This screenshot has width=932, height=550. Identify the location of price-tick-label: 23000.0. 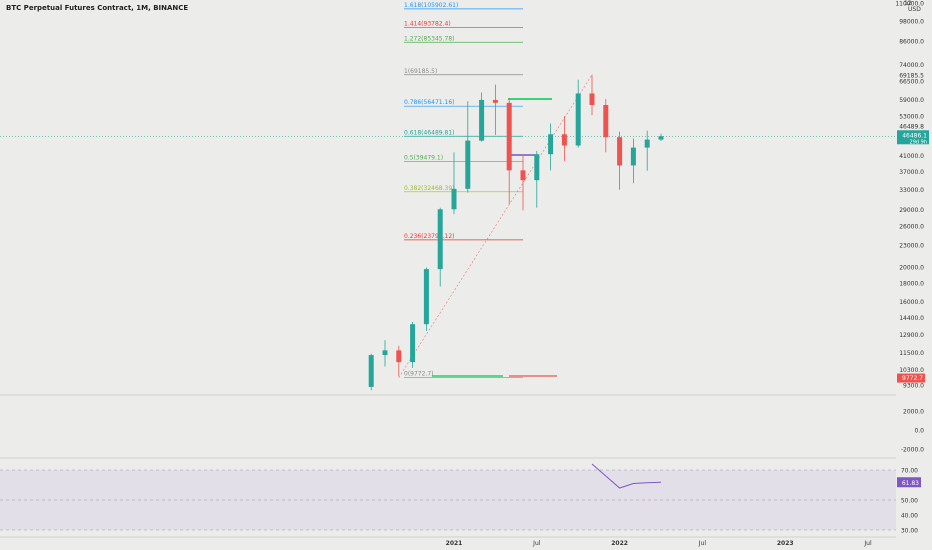
(911, 246).